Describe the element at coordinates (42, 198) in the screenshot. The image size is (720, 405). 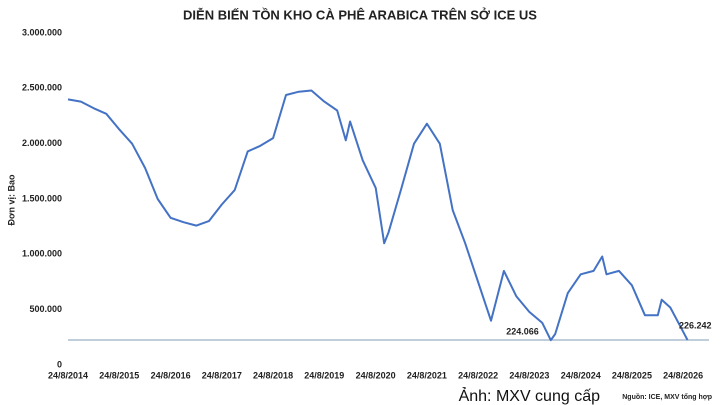
I see `y-tick-label: 1.500.000` at that location.